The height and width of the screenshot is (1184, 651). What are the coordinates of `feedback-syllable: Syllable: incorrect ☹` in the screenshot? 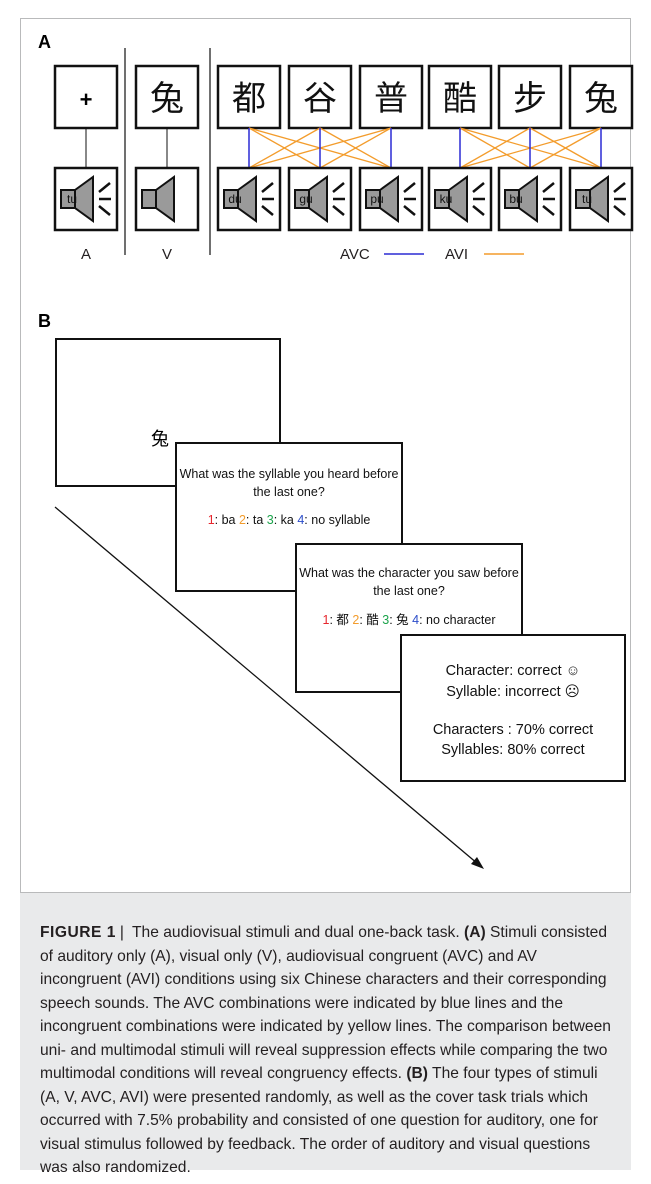 It's located at (513, 691).